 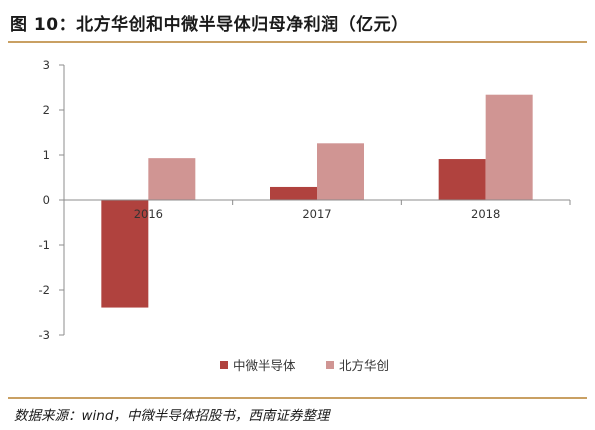 I want to click on y-tick-label: 2, so click(x=46, y=110).